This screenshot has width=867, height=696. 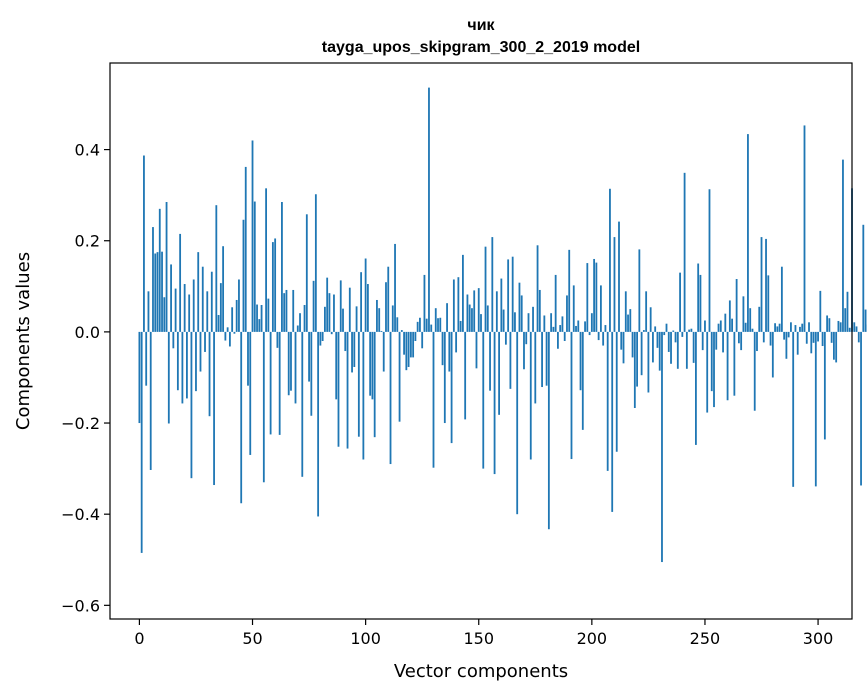 I want to click on x-axis-label: Vector components, so click(x=481, y=671).